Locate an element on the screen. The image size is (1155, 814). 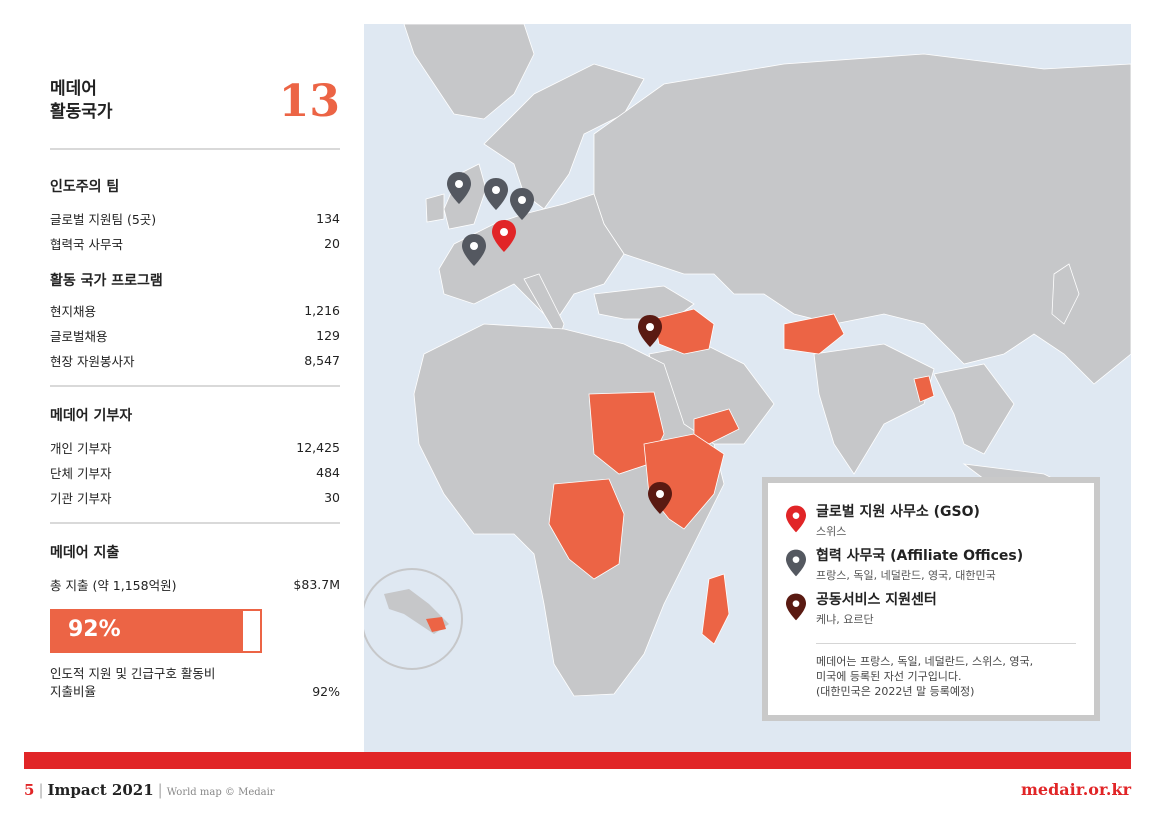
stat-row: 현장 자원봉사자 8,547 is located at coordinates (195, 360).